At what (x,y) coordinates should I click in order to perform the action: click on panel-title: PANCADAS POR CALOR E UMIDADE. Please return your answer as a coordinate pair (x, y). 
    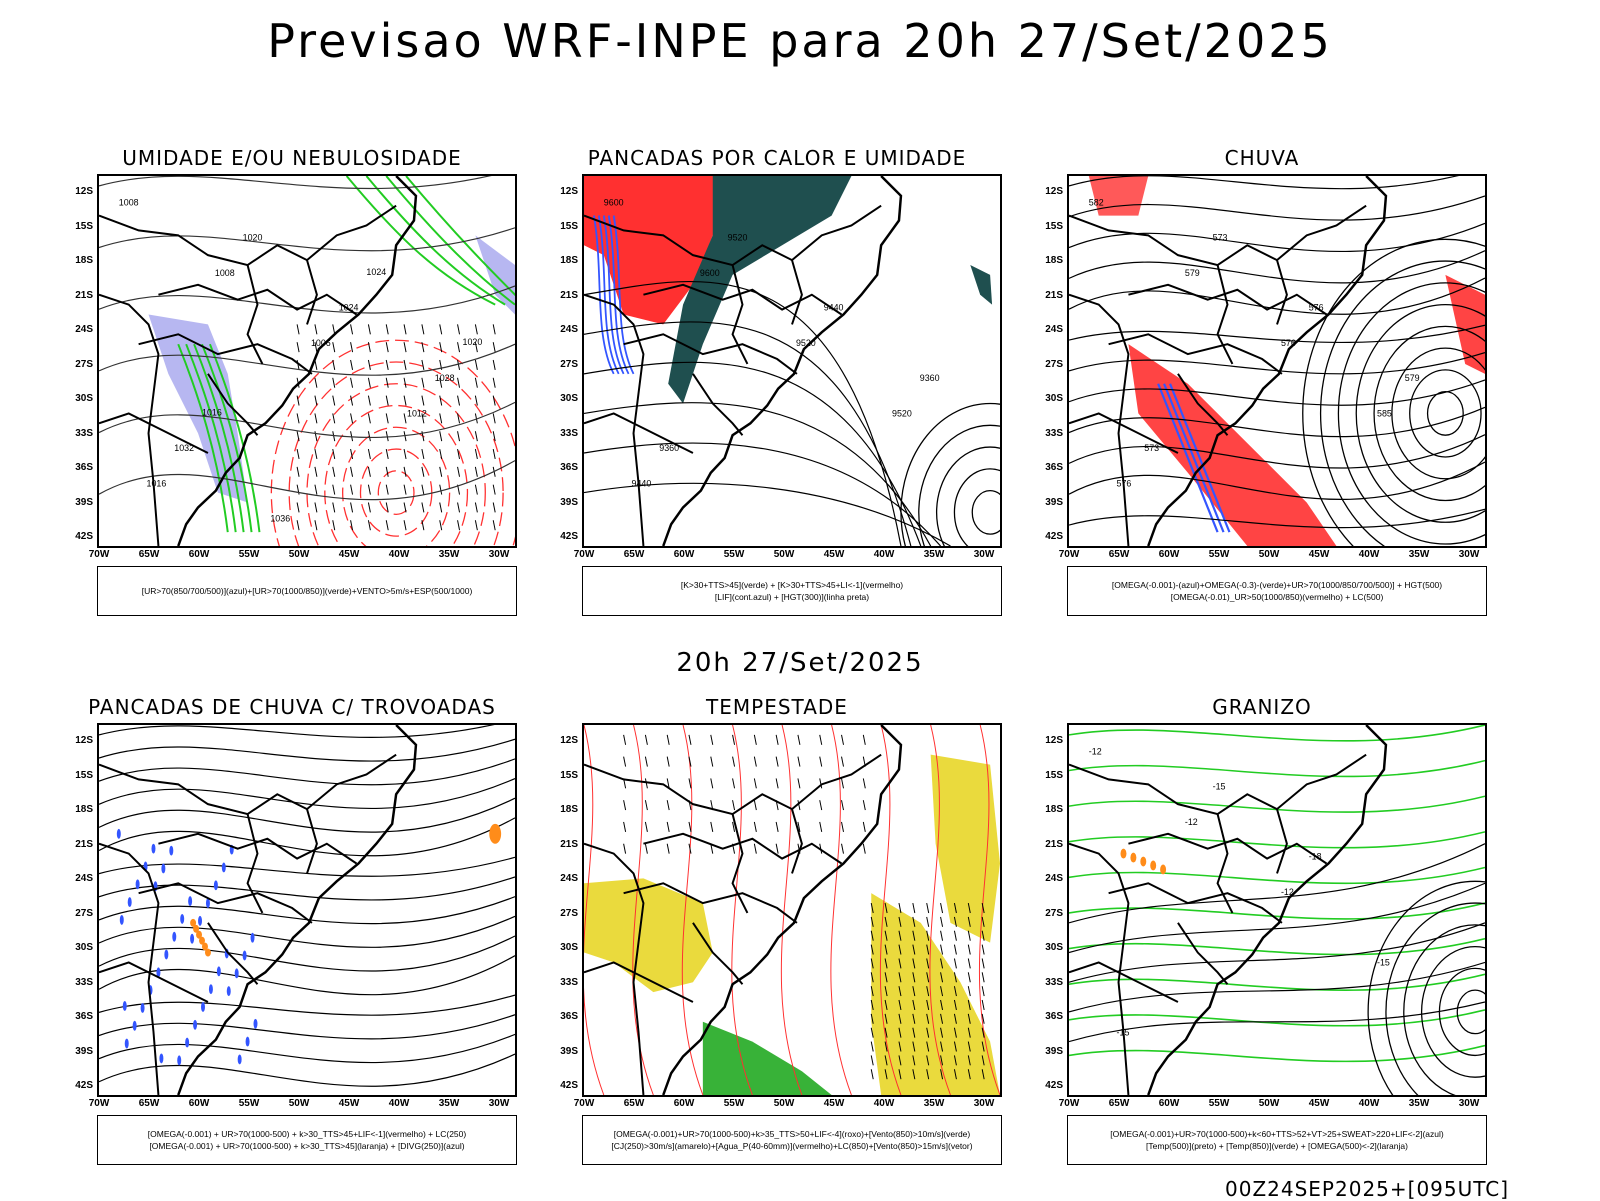
    Looking at the image, I should click on (777, 158).